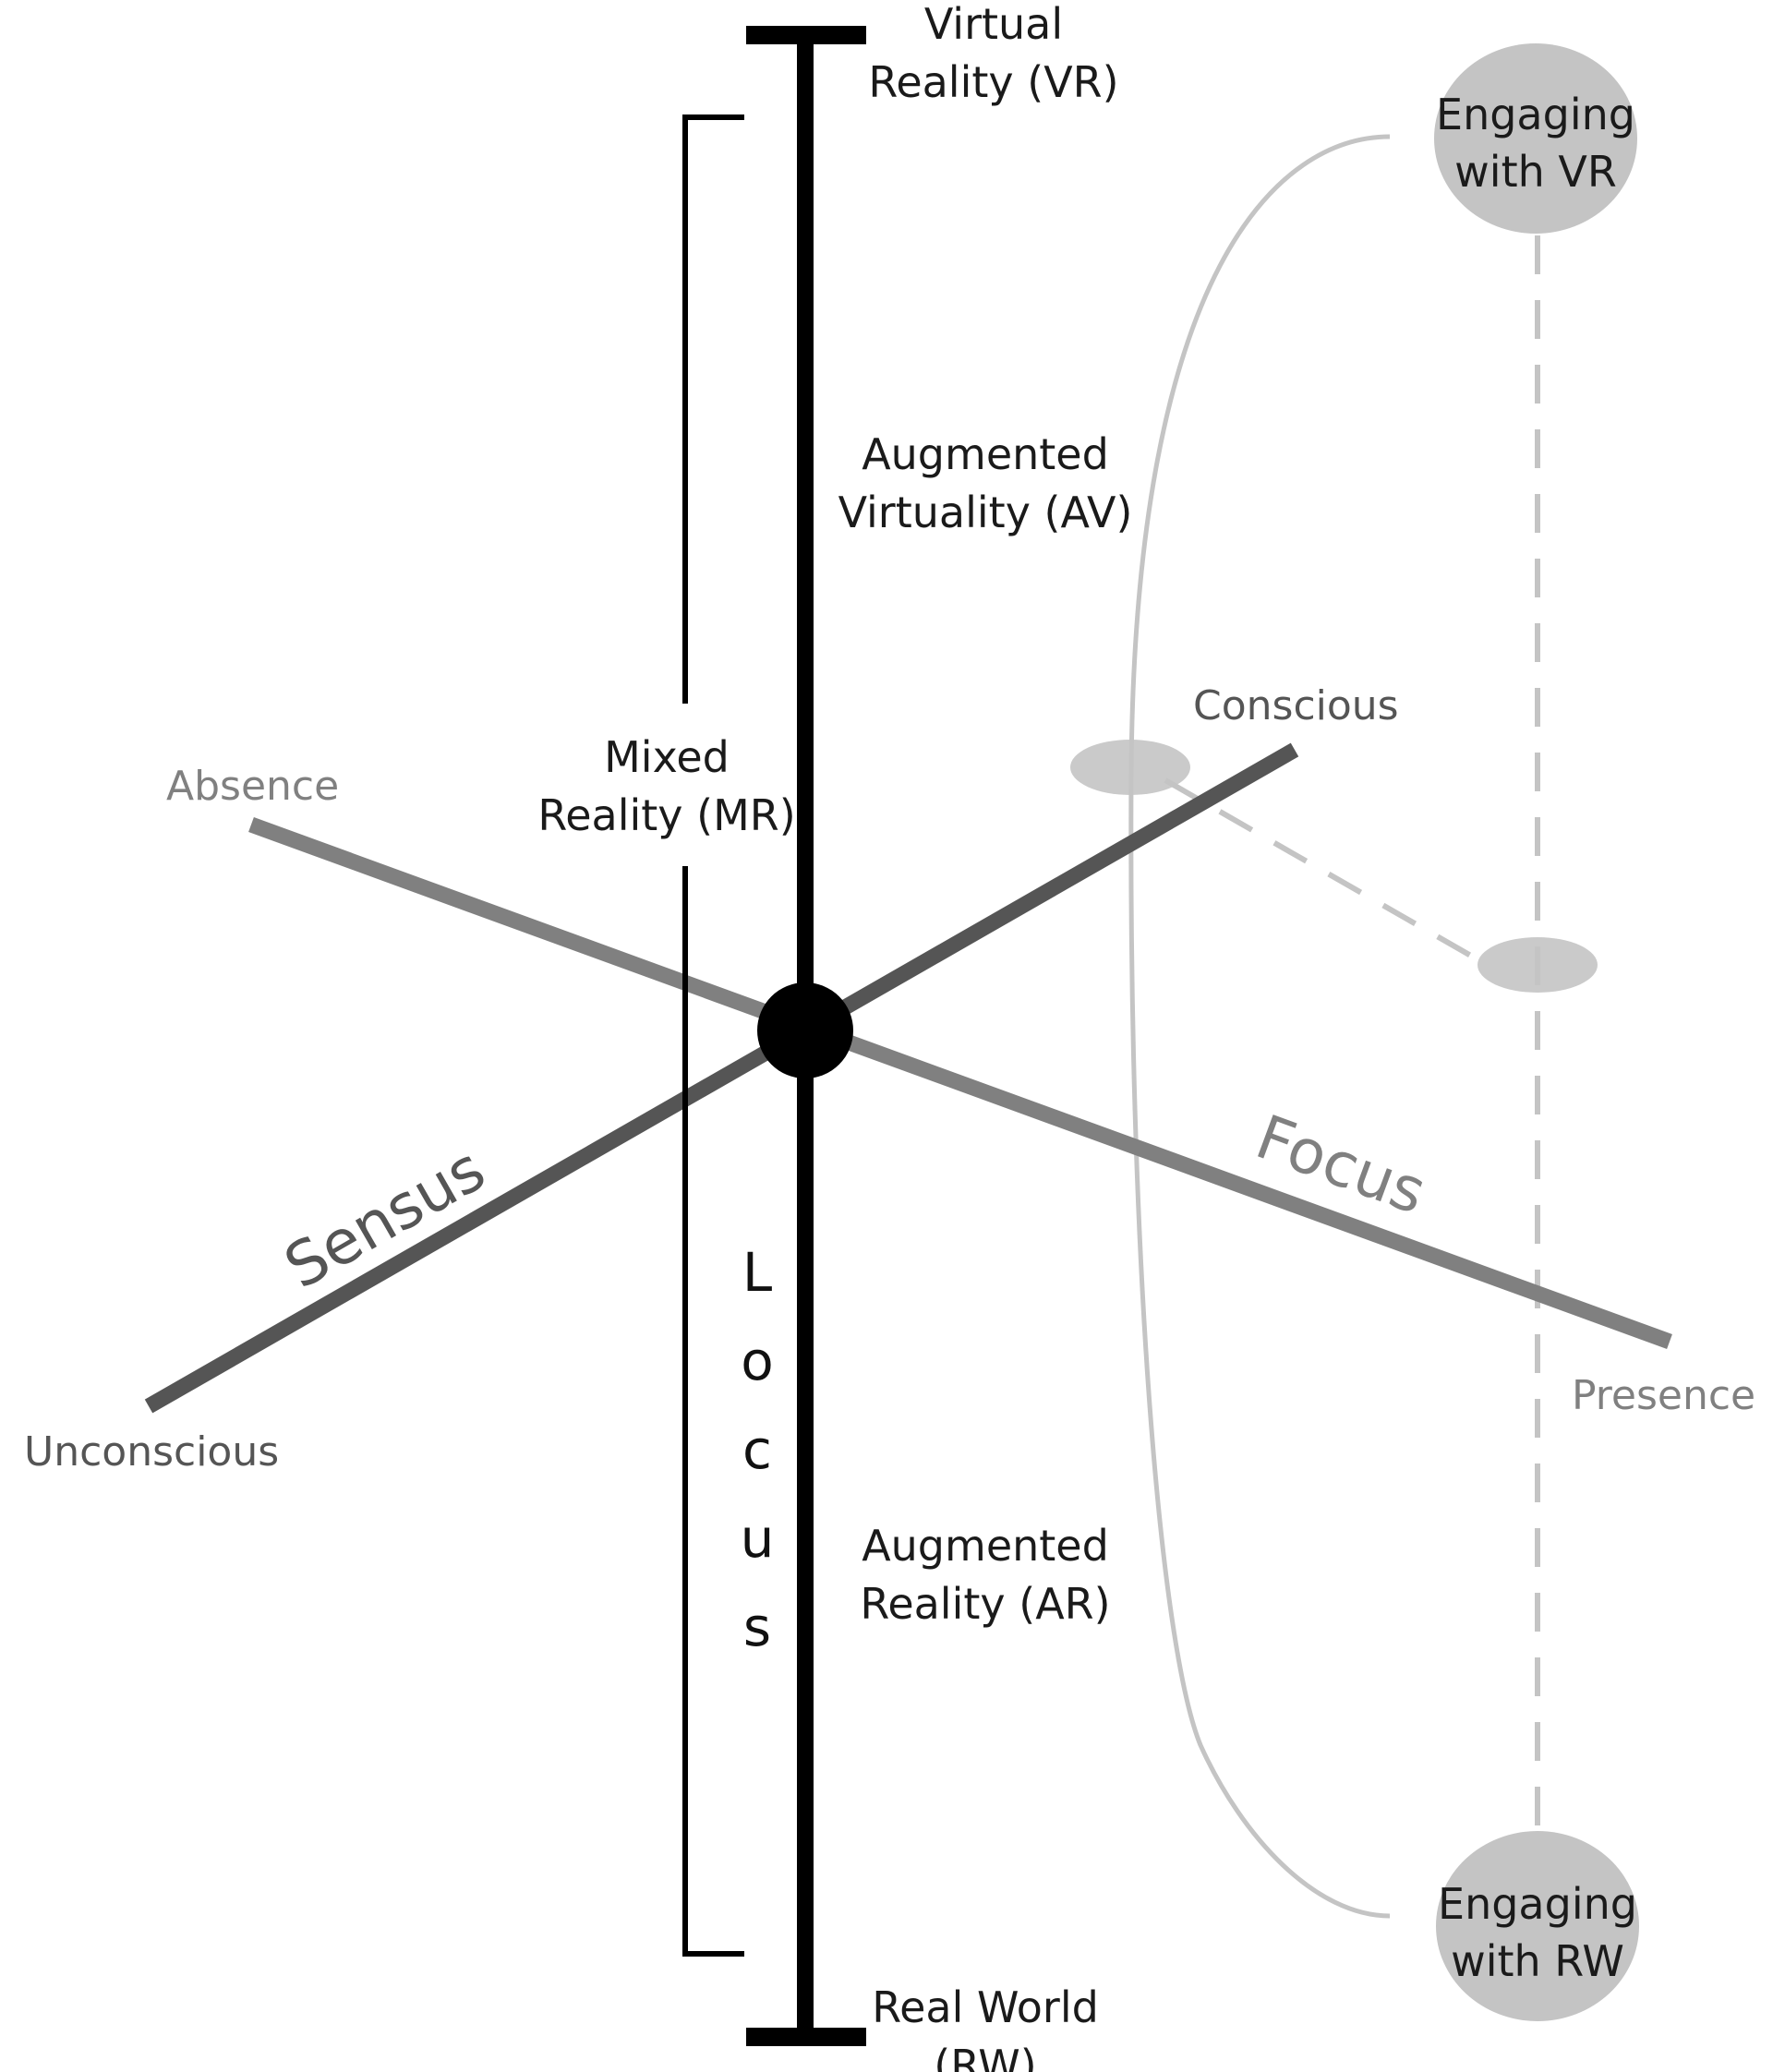  What do you see at coordinates (757, 1627) in the screenshot?
I see `locus-letter: s` at bounding box center [757, 1627].